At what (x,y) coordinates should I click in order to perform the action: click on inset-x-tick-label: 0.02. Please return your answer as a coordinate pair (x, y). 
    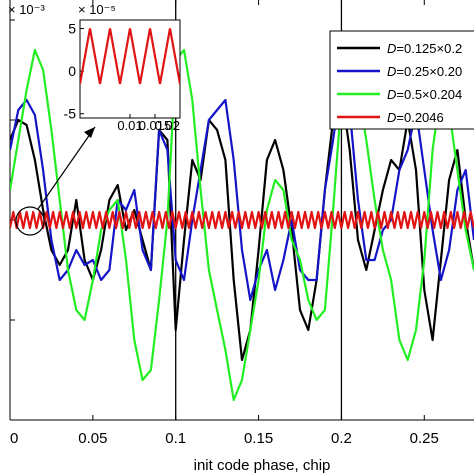
    Looking at the image, I should click on (167, 125).